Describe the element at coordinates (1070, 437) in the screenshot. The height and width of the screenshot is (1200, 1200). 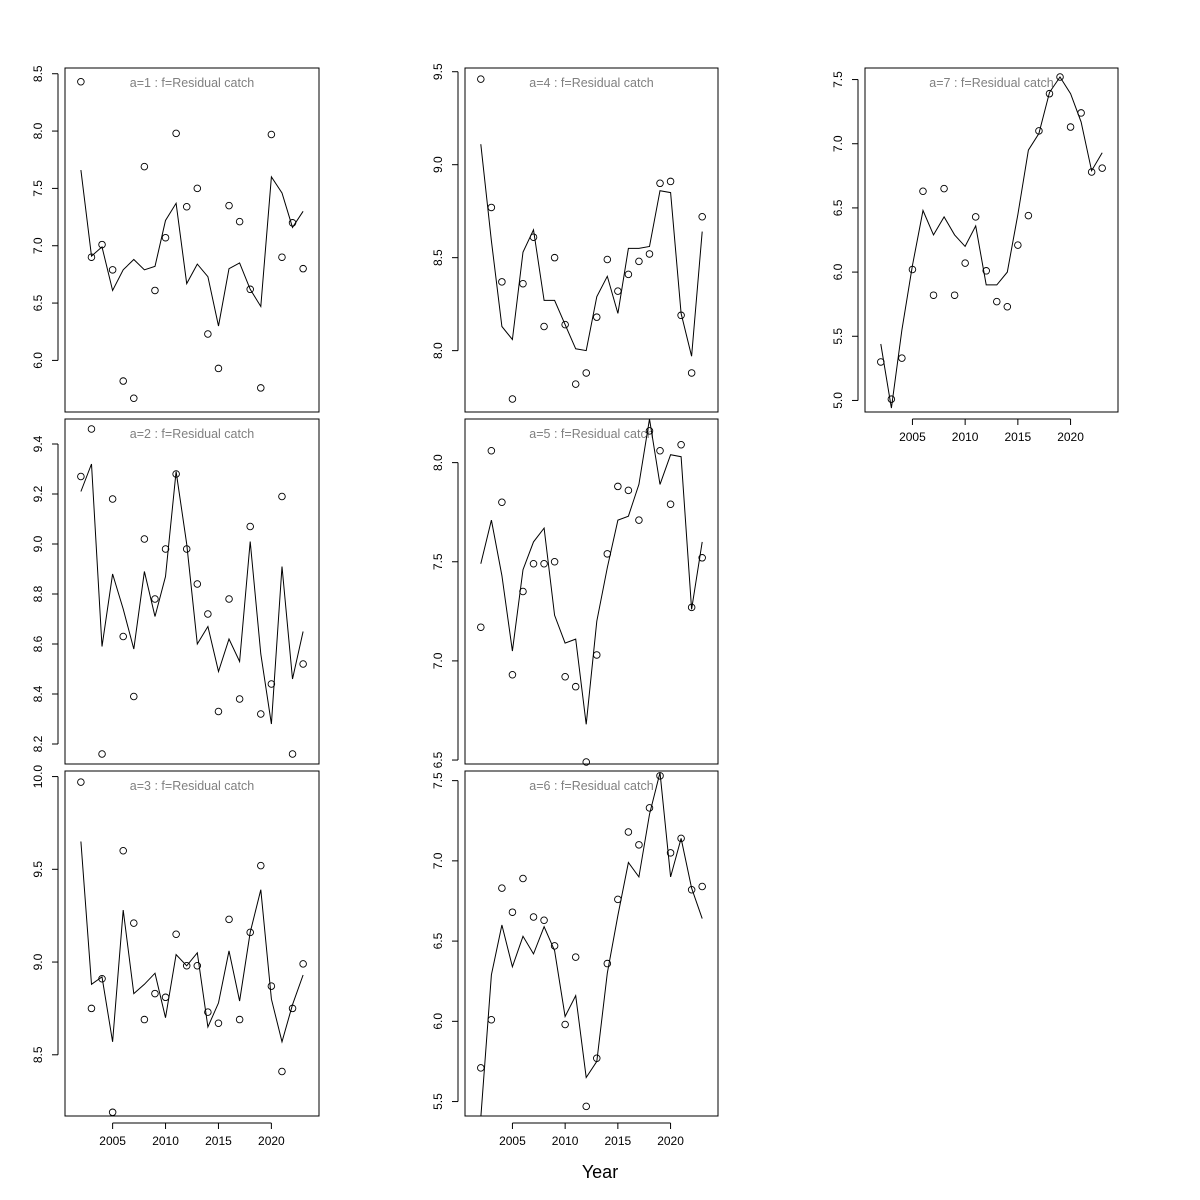
I see `x-tick-label: 2020` at that location.